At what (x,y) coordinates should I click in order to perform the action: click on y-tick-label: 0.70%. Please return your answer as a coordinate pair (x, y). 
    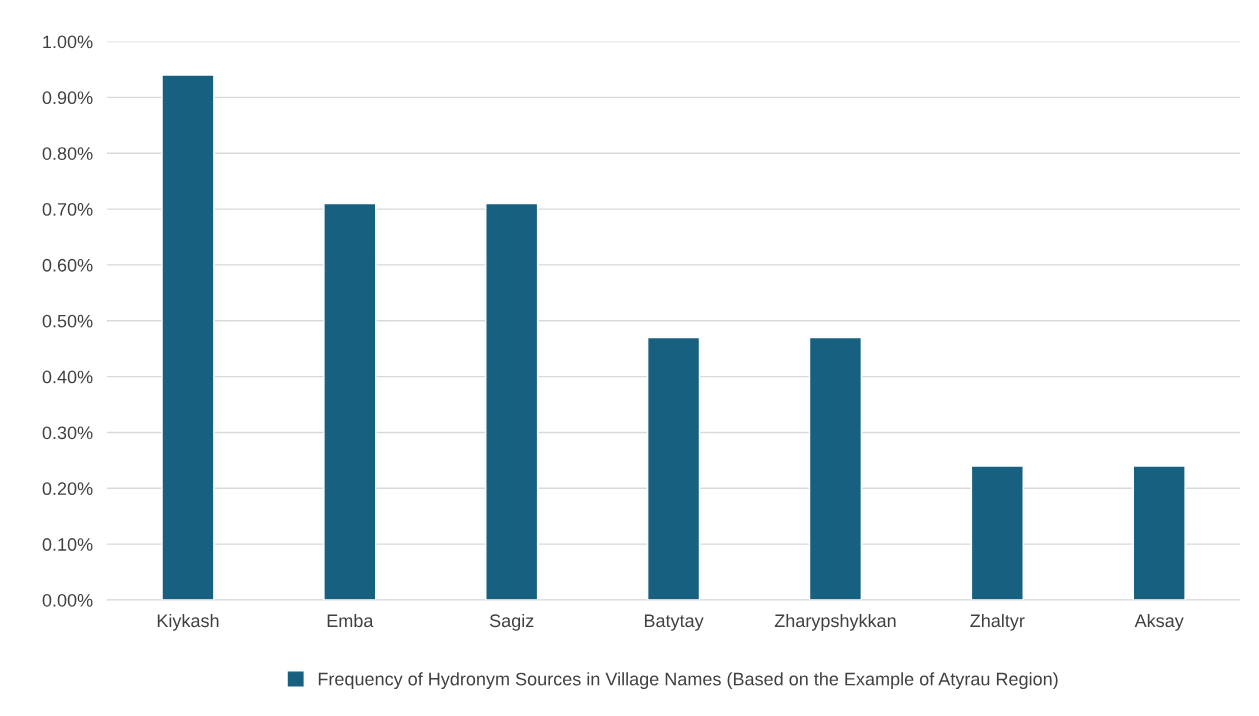
    Looking at the image, I should click on (67, 209).